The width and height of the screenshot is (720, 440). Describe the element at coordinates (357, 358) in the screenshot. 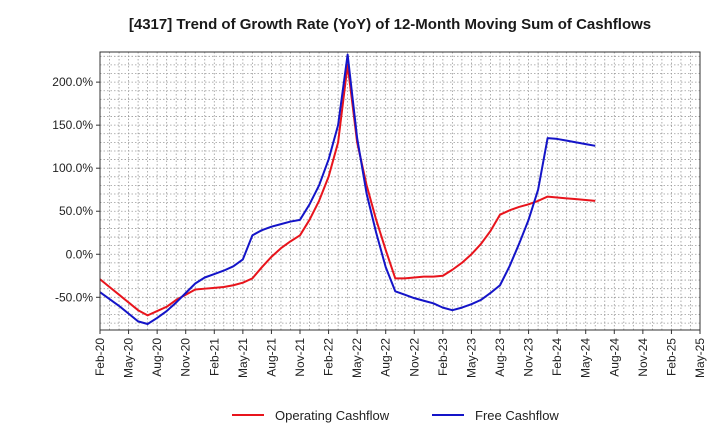

I see `x-tick-label: May-22` at that location.